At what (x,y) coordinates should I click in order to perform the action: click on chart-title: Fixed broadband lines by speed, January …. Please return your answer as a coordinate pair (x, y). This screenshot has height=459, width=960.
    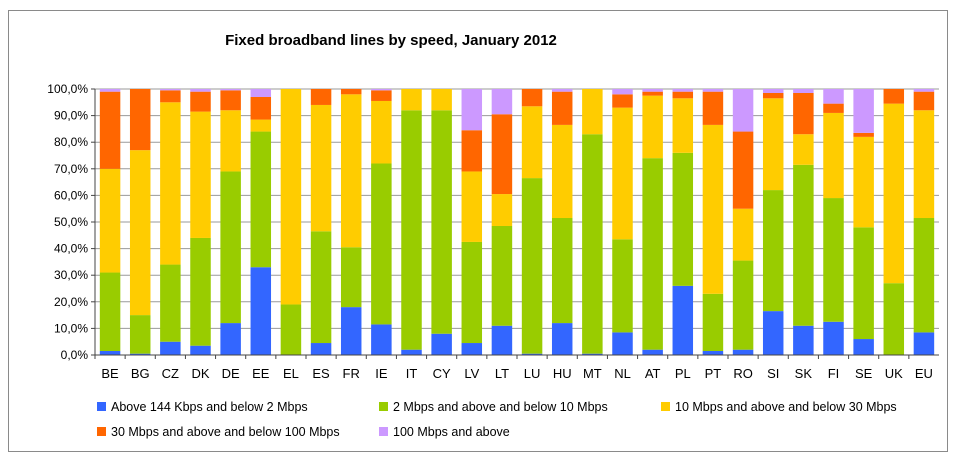
    Looking at the image, I should click on (391, 40).